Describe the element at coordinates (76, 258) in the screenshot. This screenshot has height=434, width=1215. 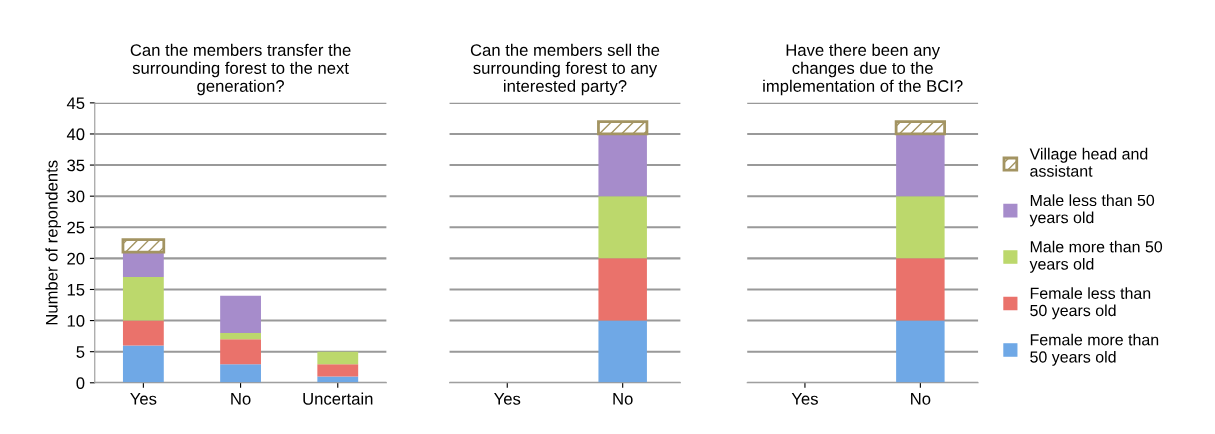
I see `y-tick-label: 20` at that location.